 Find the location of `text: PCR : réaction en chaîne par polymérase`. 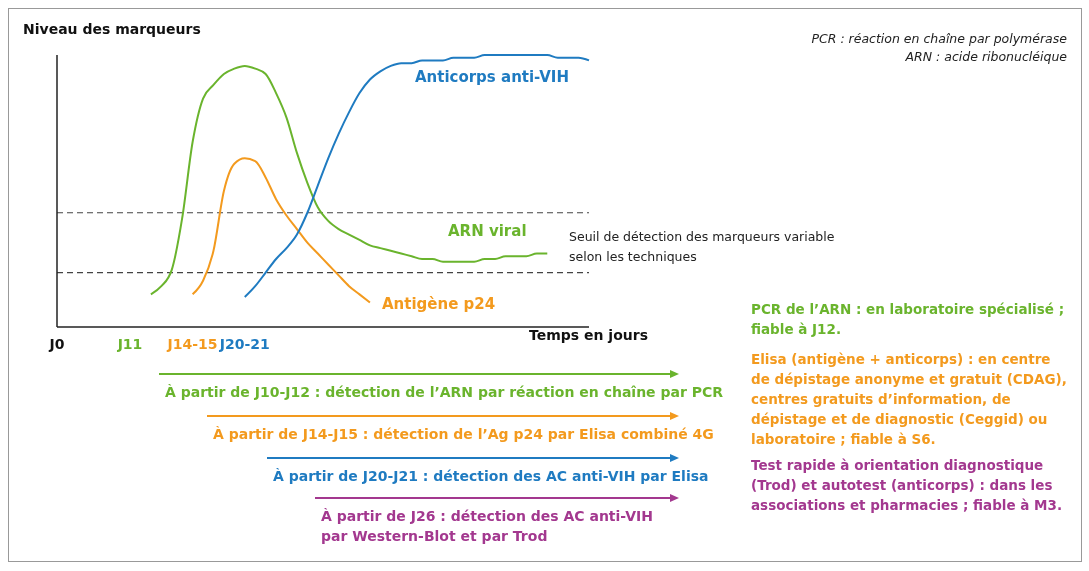

text: PCR : réaction en chaîne par polymérase is located at coordinates (939, 38).